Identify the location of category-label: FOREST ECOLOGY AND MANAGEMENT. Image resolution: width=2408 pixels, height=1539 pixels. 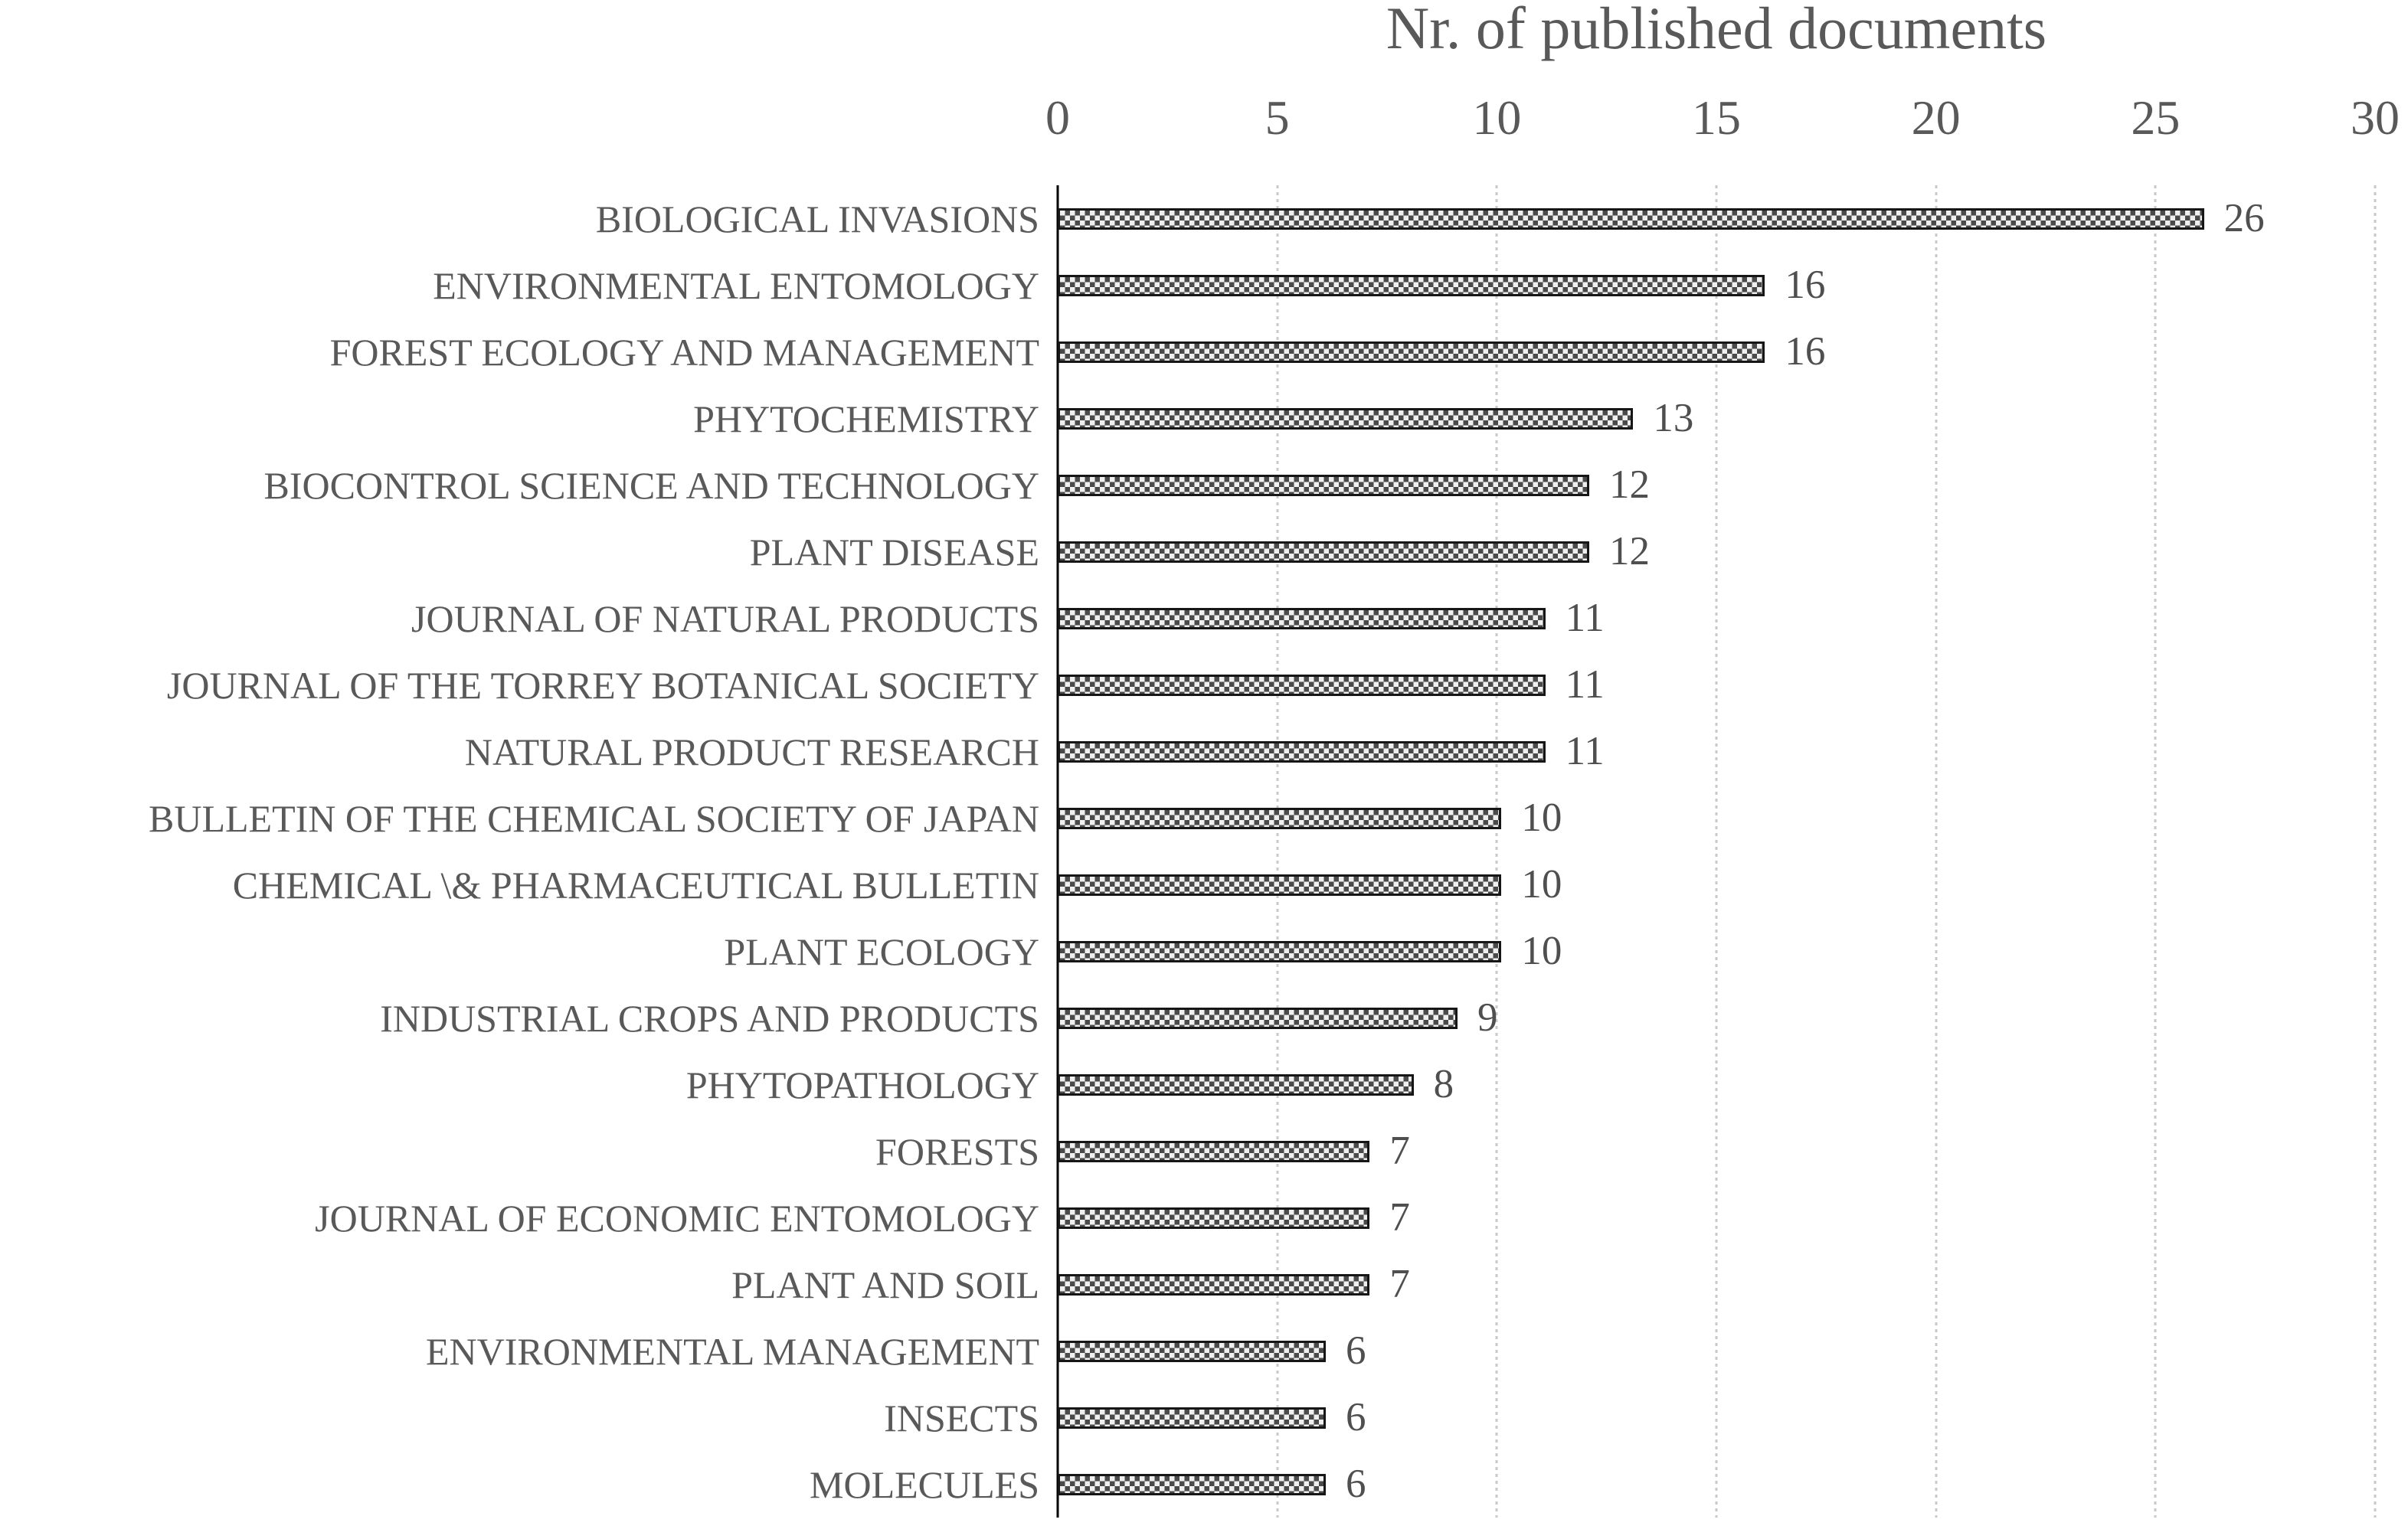
(684, 352).